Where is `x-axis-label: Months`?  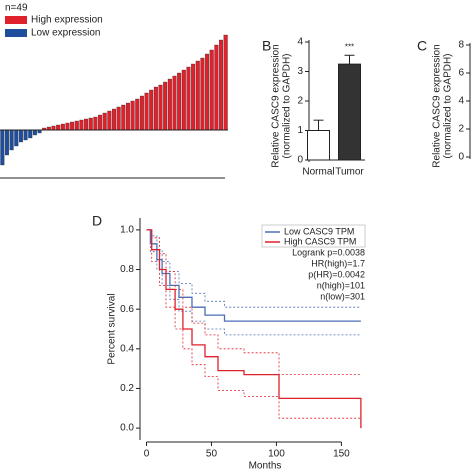 x-axis-label: Months is located at coordinates (265, 466).